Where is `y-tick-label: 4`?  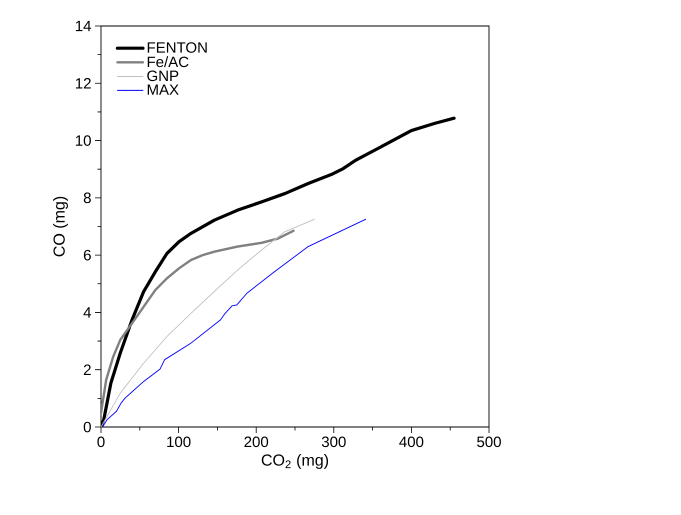
y-tick-label: 4 is located at coordinates (87, 312).